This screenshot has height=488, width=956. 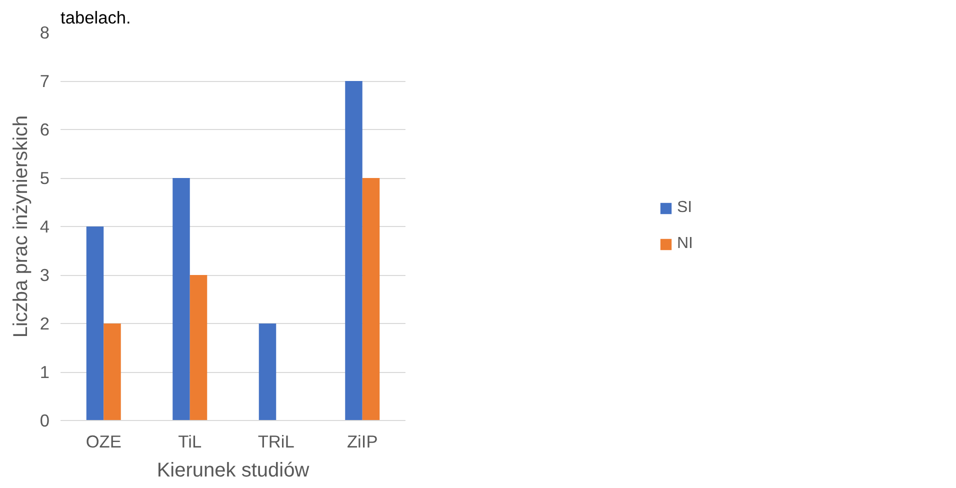 I want to click on x-tick-label: TiL, so click(x=190, y=442).